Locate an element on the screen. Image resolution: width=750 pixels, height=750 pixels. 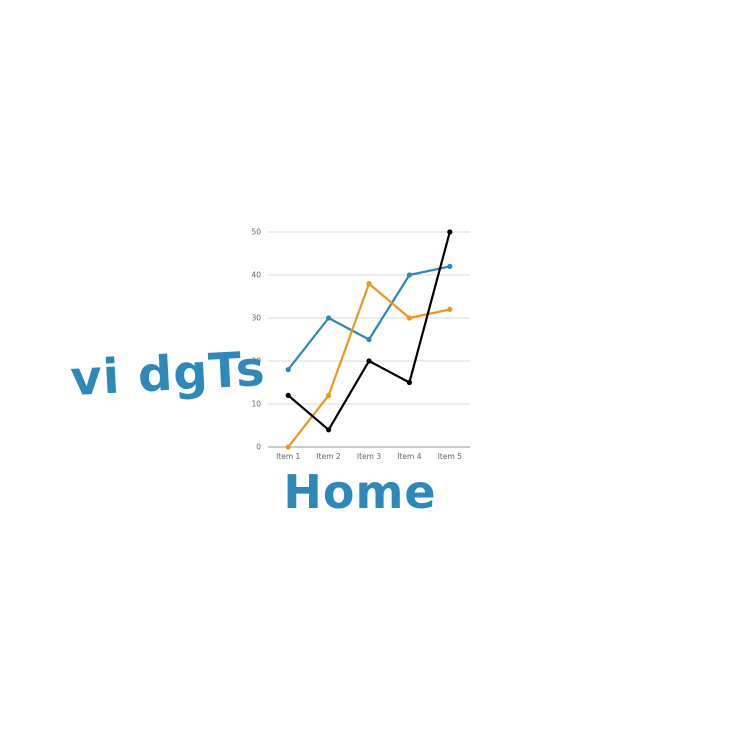
x-tick-label: Item 1 is located at coordinates (288, 456).